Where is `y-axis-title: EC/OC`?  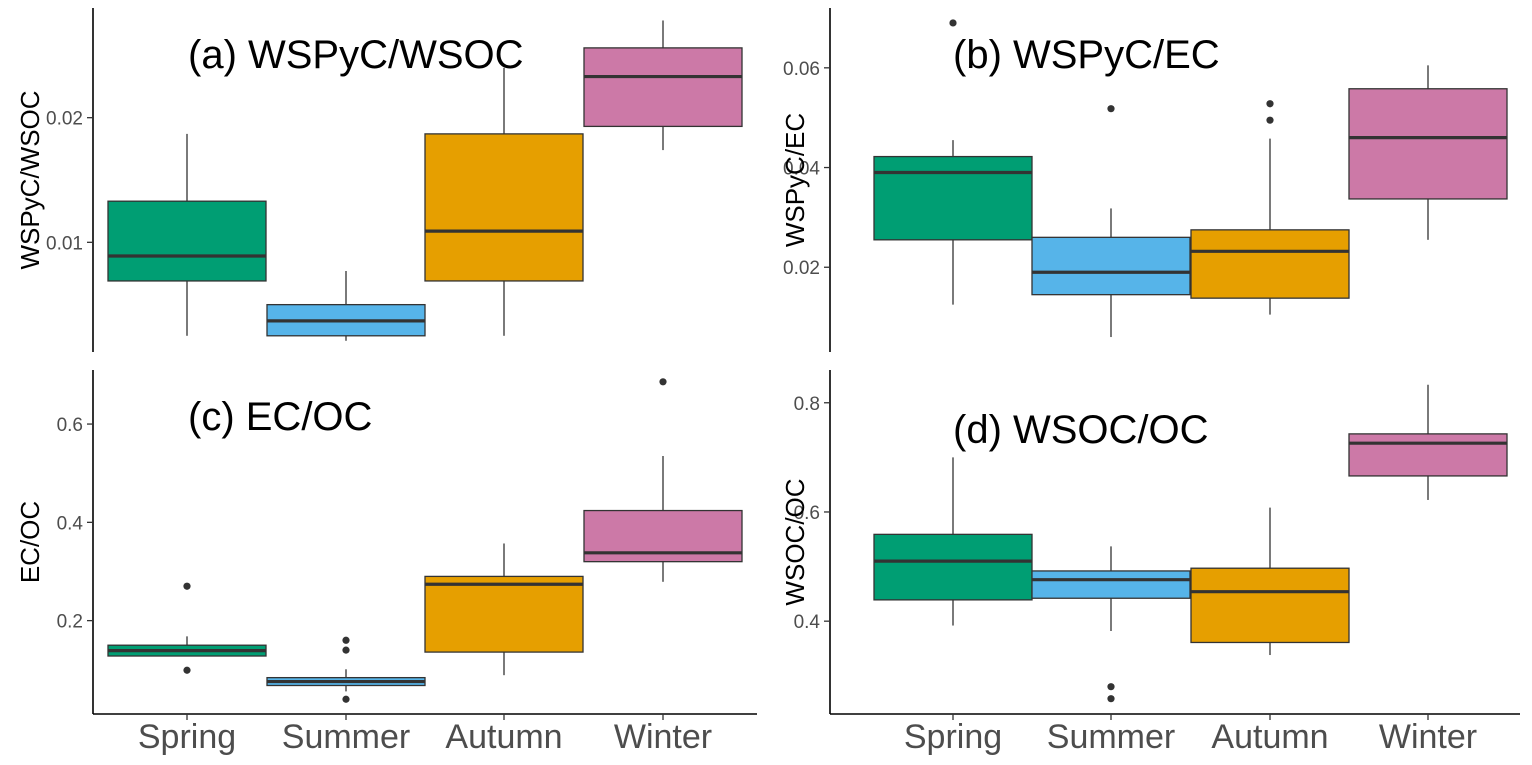 y-axis-title: EC/OC is located at coordinates (30, 542).